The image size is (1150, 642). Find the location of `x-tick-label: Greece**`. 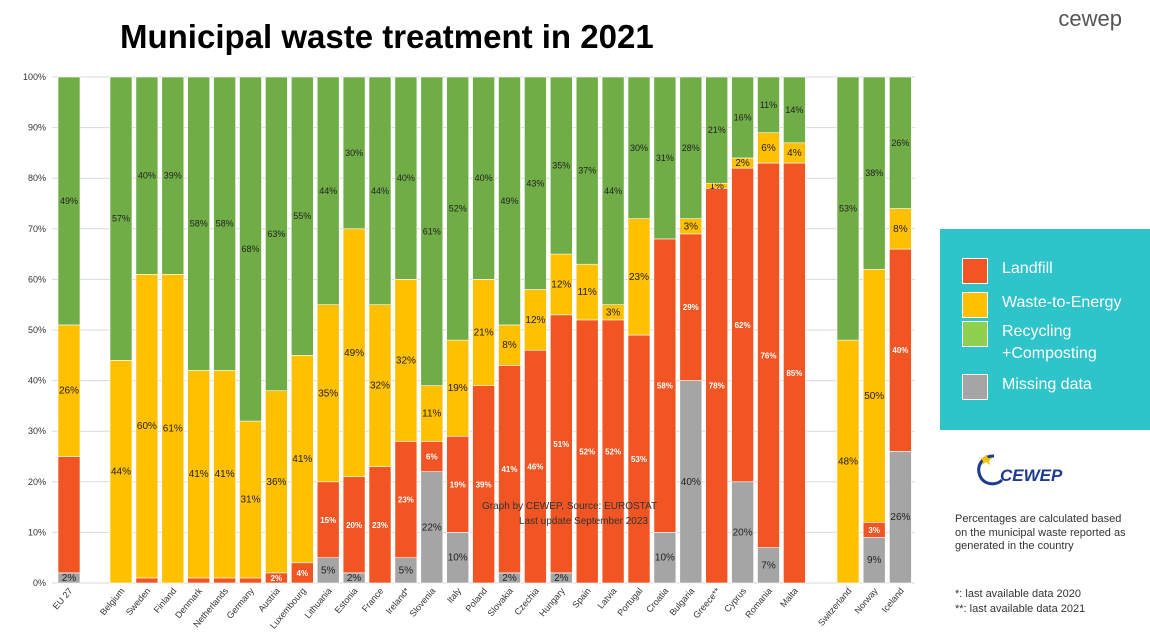

x-tick-label: Greece** is located at coordinates (706, 602).